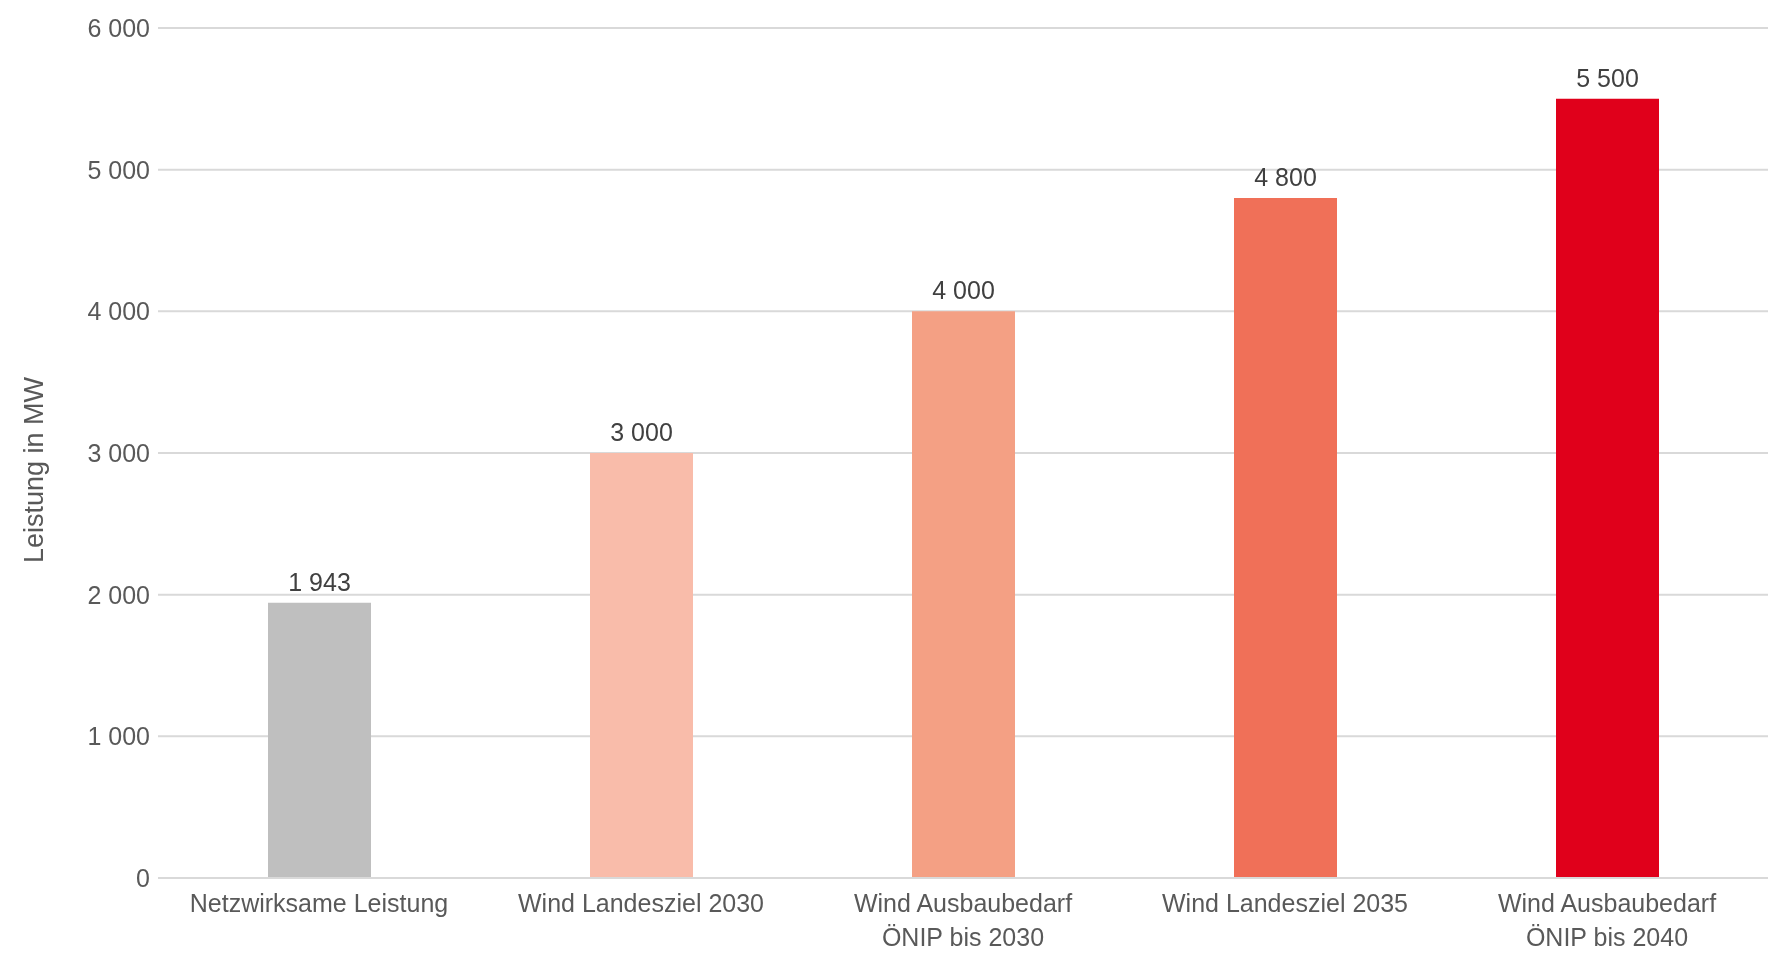 The image size is (1775, 980). Describe the element at coordinates (33, 469) in the screenshot. I see `y-axis-title: Leistung in MW` at that location.